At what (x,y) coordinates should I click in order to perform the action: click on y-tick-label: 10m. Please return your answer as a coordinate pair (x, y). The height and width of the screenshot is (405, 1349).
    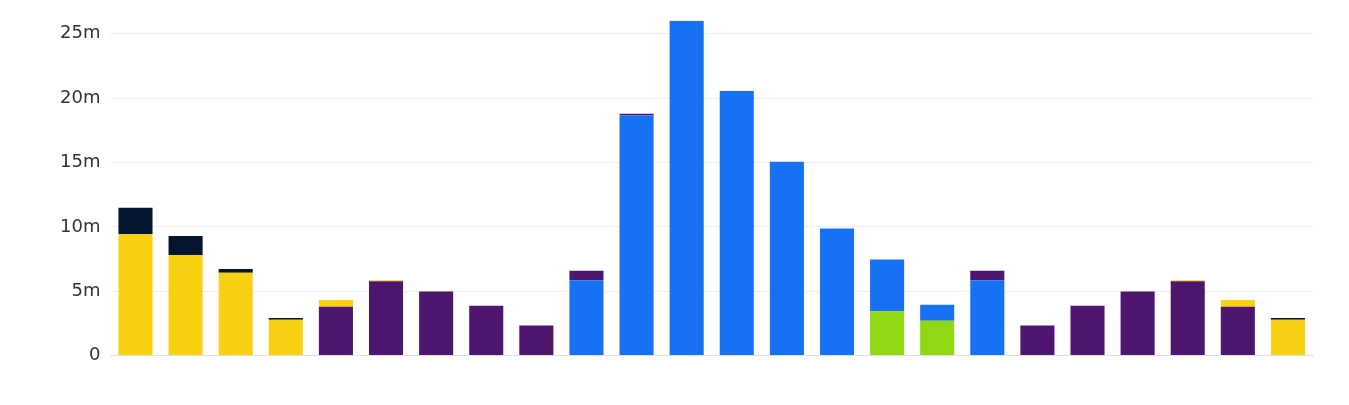
    Looking at the image, I should click on (80, 225).